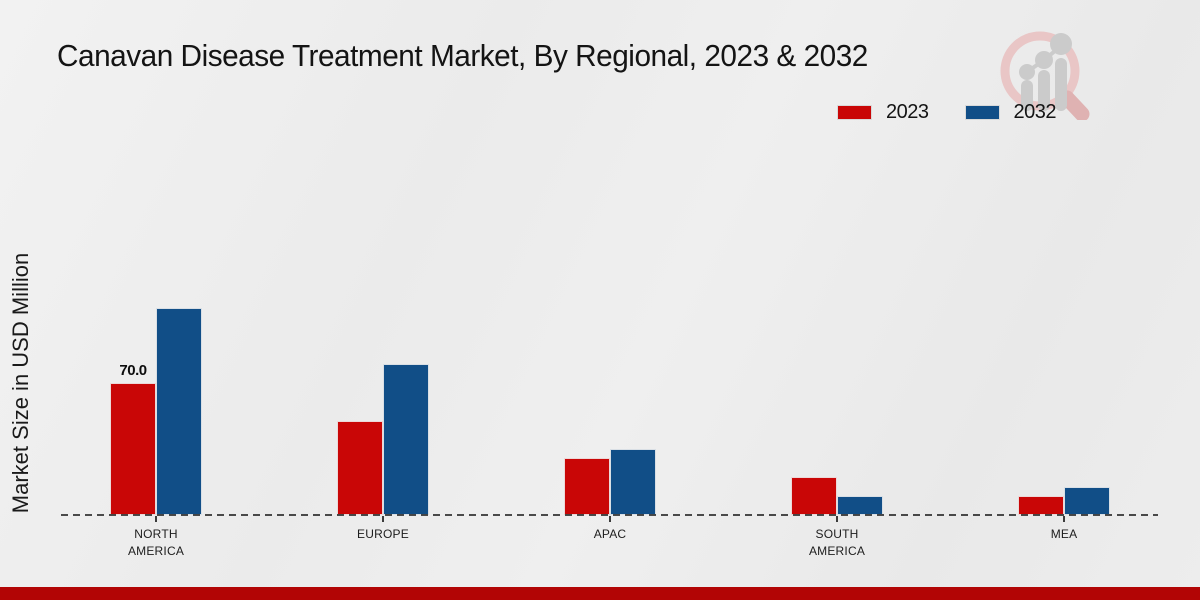  Describe the element at coordinates (814, 496) in the screenshot. I see `bar-2023-south-america` at that location.